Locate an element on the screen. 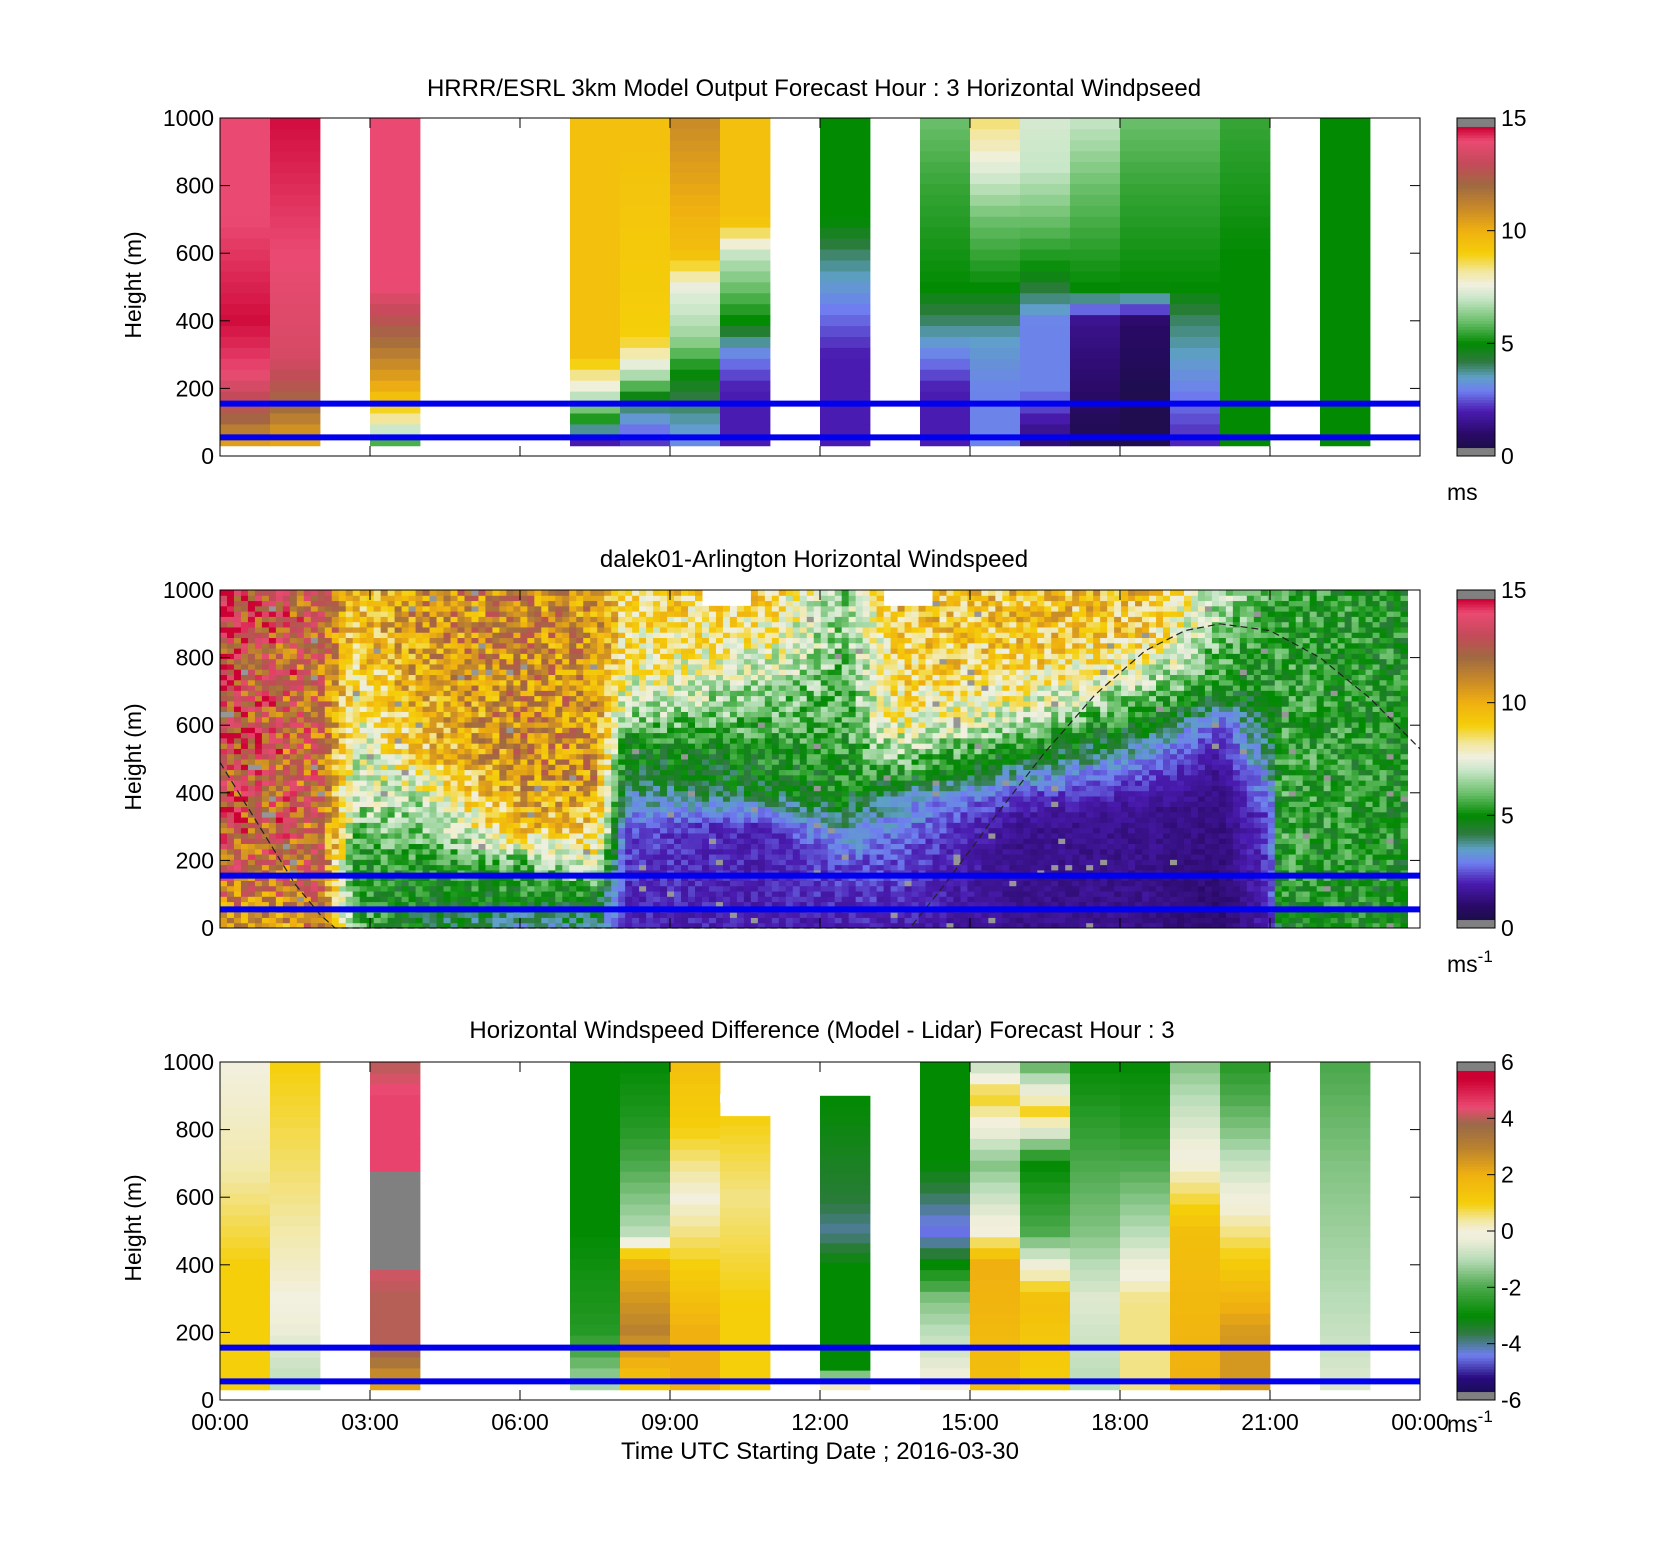 This screenshot has height=1561, width=1680. model-panel-ylabel: Height (m) is located at coordinates (133, 284).